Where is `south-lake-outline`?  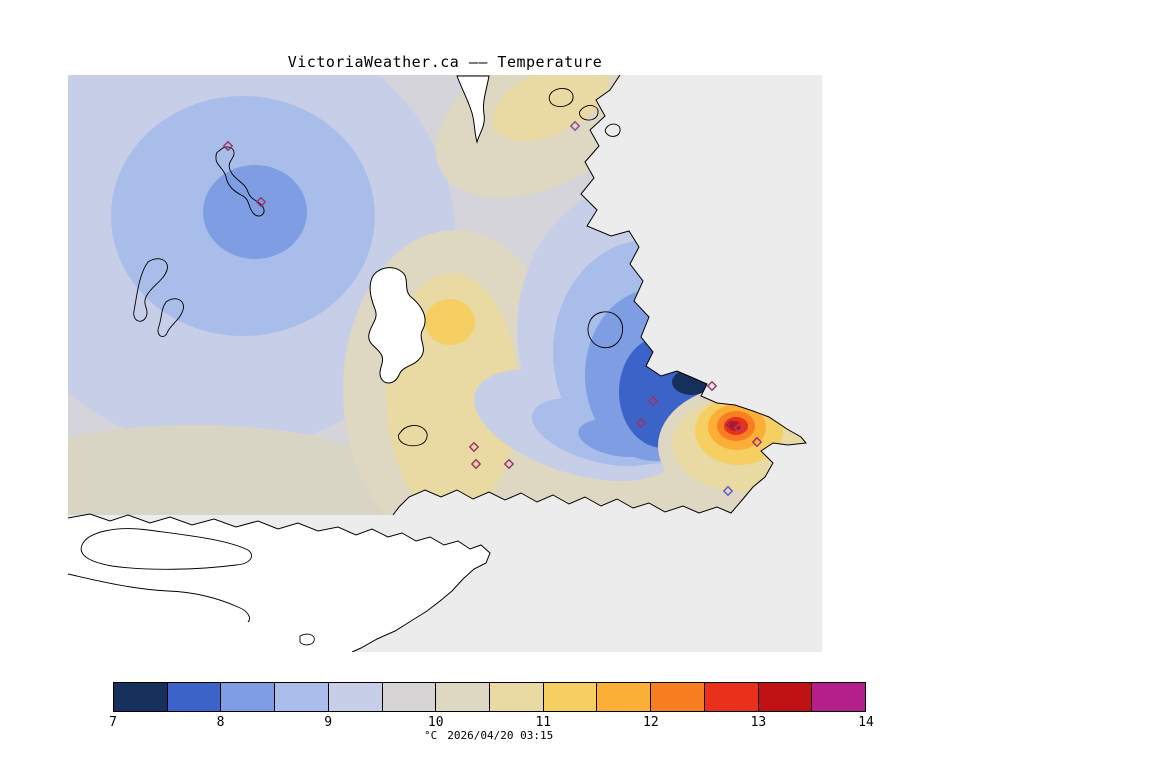 south-lake-outline is located at coordinates (166, 549).